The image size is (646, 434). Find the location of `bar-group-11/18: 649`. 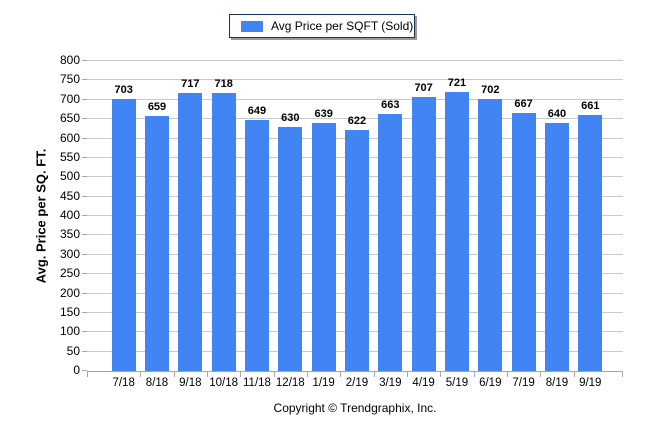

bar-group-11/18: 649 is located at coordinates (256, 216).